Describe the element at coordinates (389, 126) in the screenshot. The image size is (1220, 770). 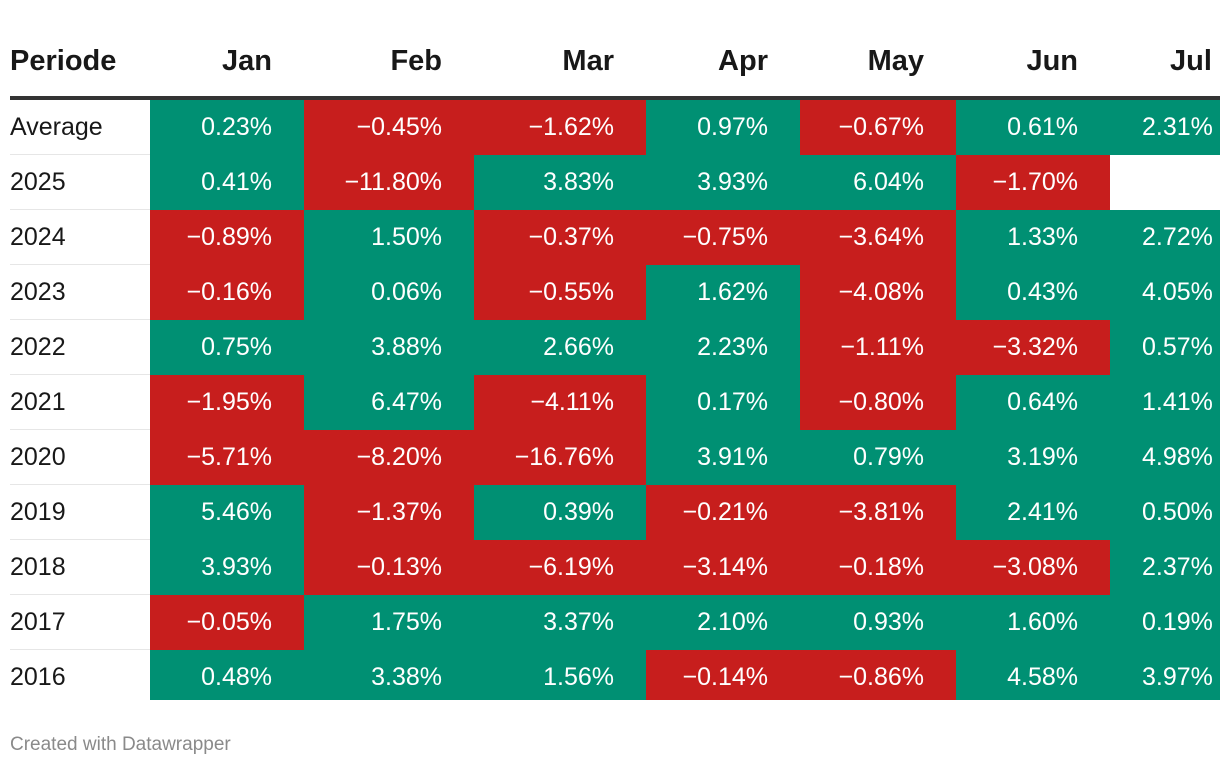
I see `heatmap-cell-average-feb: −0.45%` at that location.